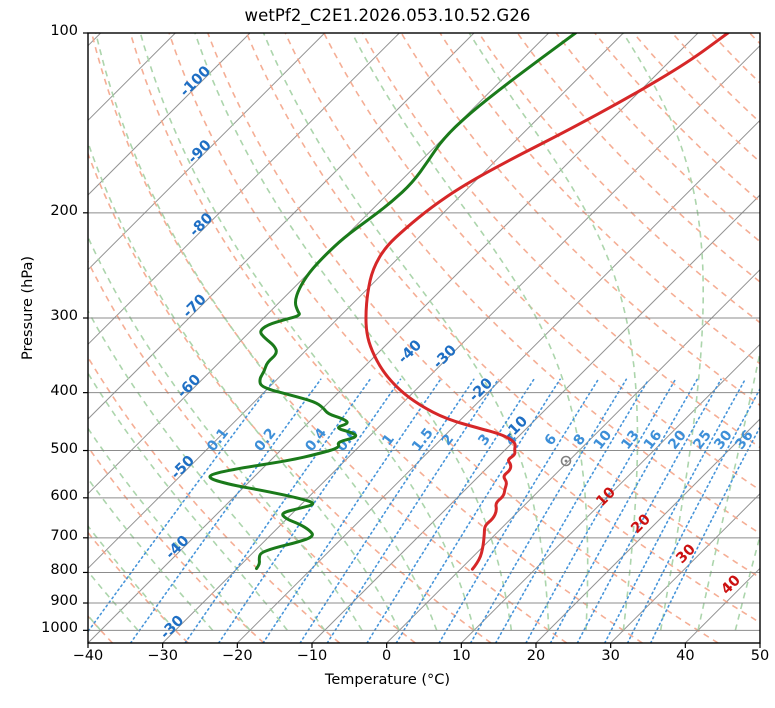  What do you see at coordinates (237, 656) in the screenshot?
I see `x-tick-label: −20` at bounding box center [237, 656].